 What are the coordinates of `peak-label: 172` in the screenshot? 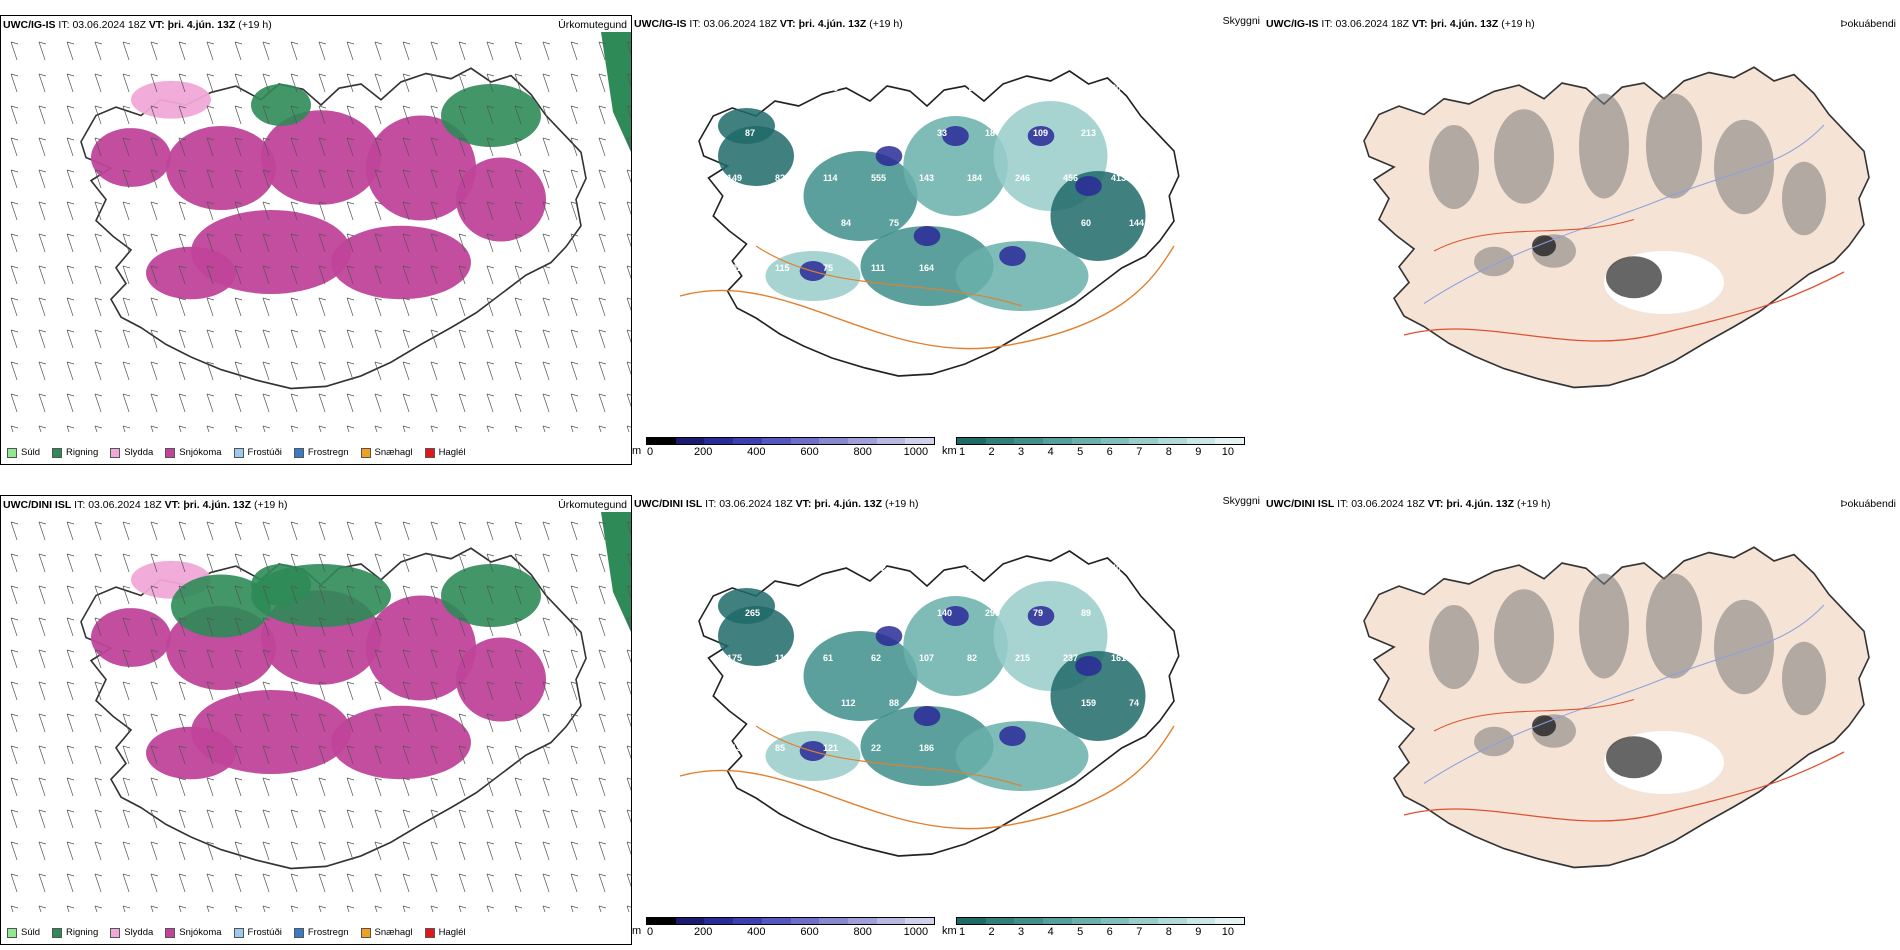 It's located at (878, 568).